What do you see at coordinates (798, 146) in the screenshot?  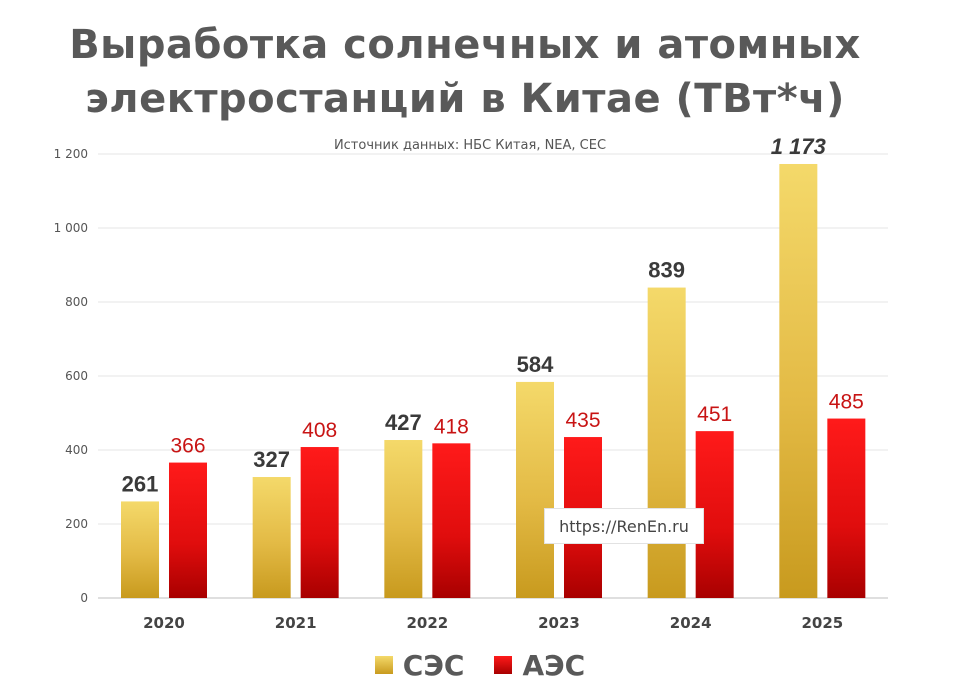 I see `data-label-solar-2025: 1 173` at bounding box center [798, 146].